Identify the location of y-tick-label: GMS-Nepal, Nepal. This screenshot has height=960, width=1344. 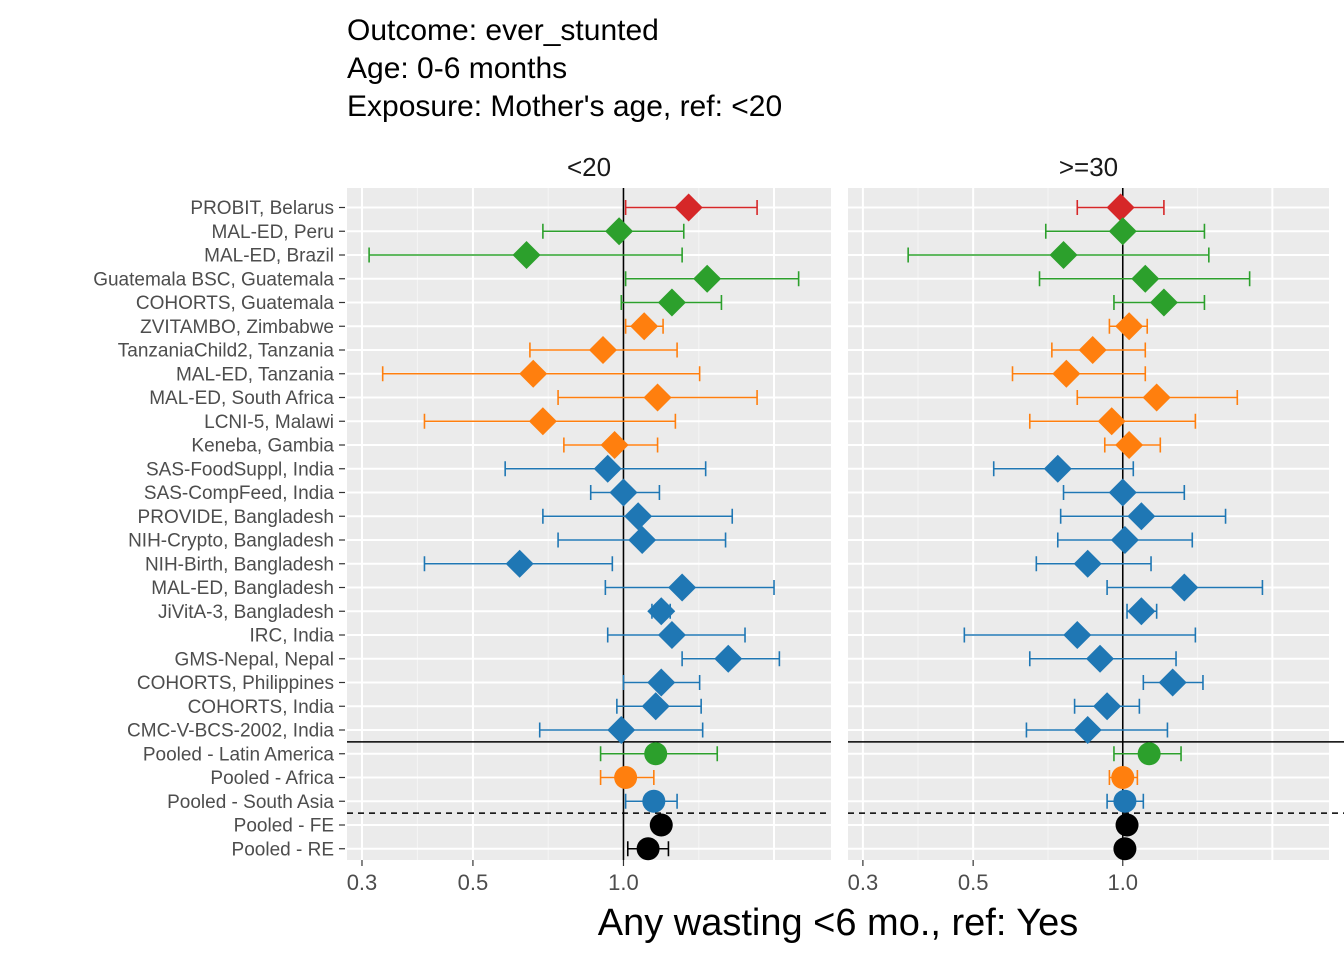
(254, 659).